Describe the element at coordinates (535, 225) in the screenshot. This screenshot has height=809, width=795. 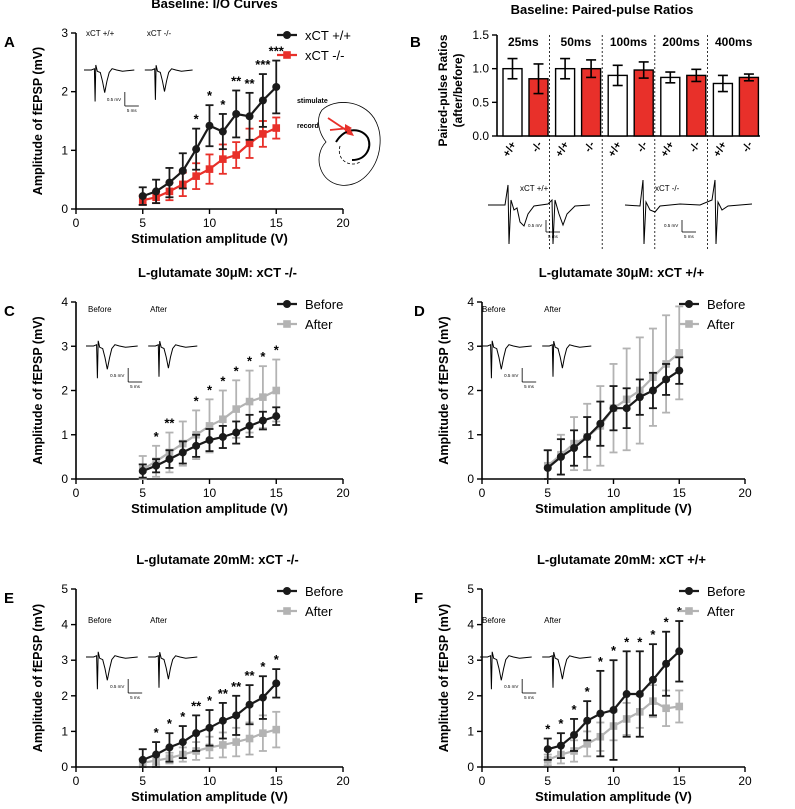
I see `scale-label: 0.5 mV` at that location.